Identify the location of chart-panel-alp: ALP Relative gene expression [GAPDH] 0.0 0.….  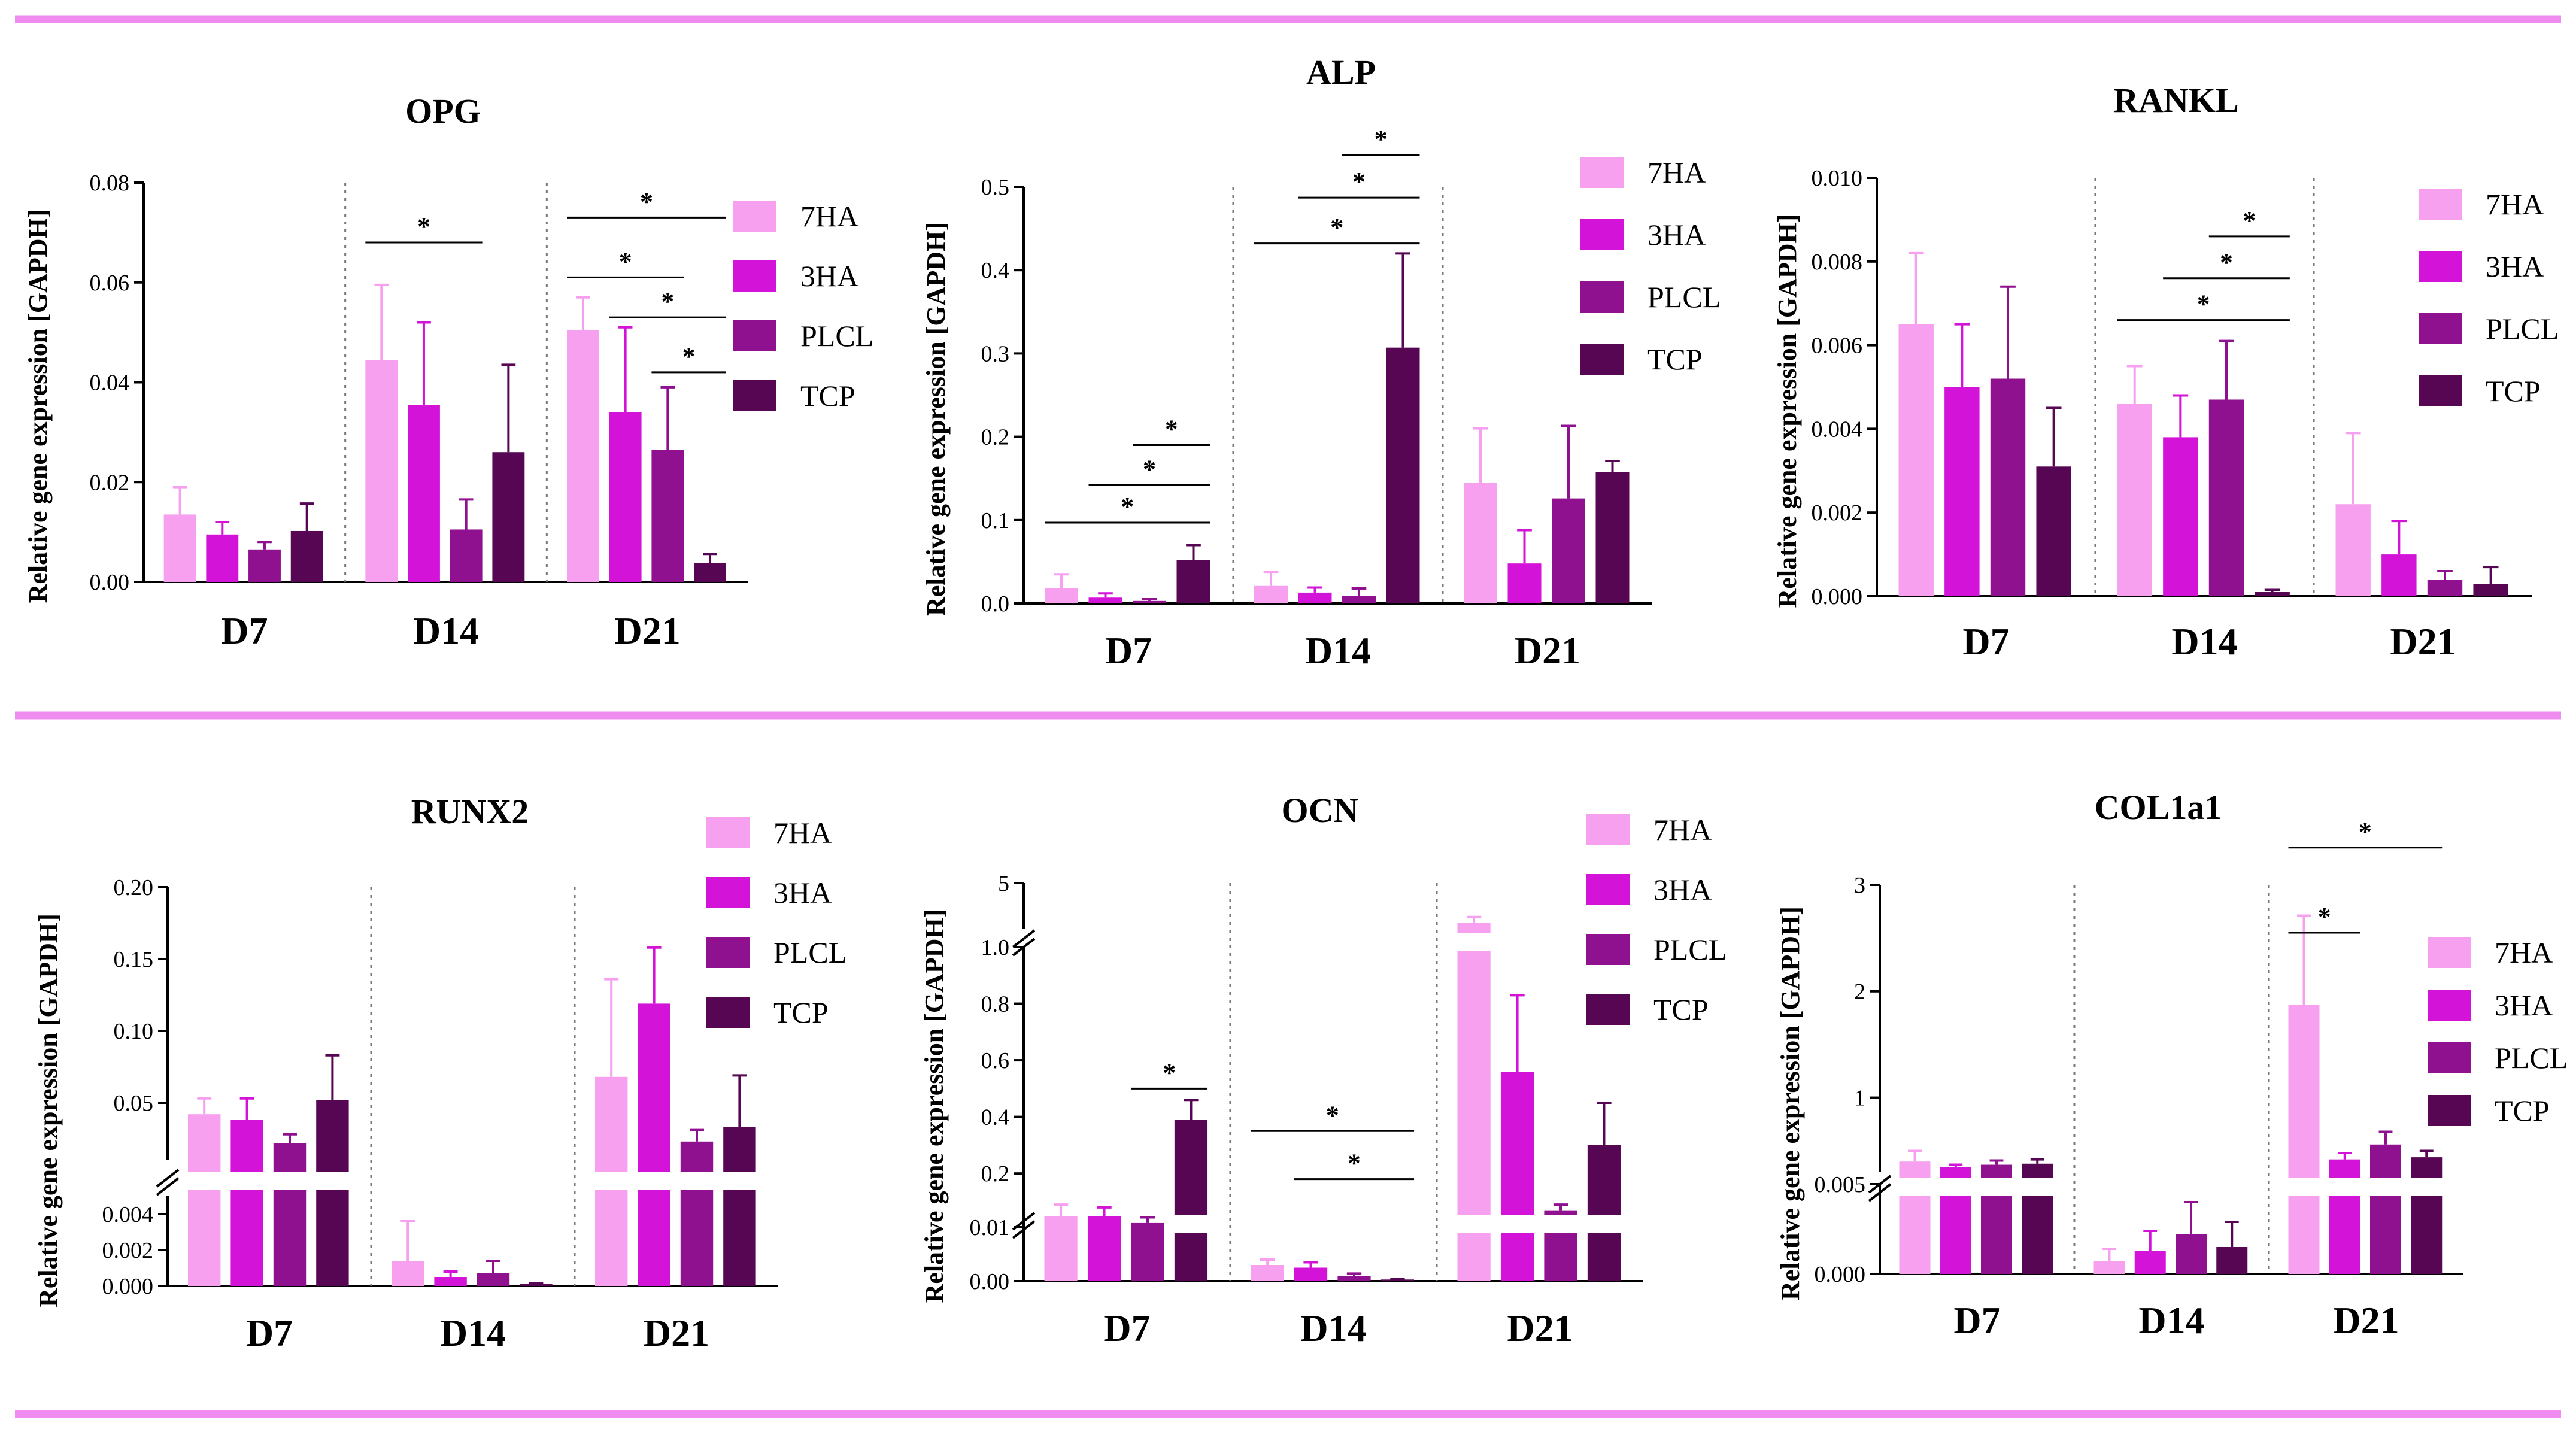
(1321, 363).